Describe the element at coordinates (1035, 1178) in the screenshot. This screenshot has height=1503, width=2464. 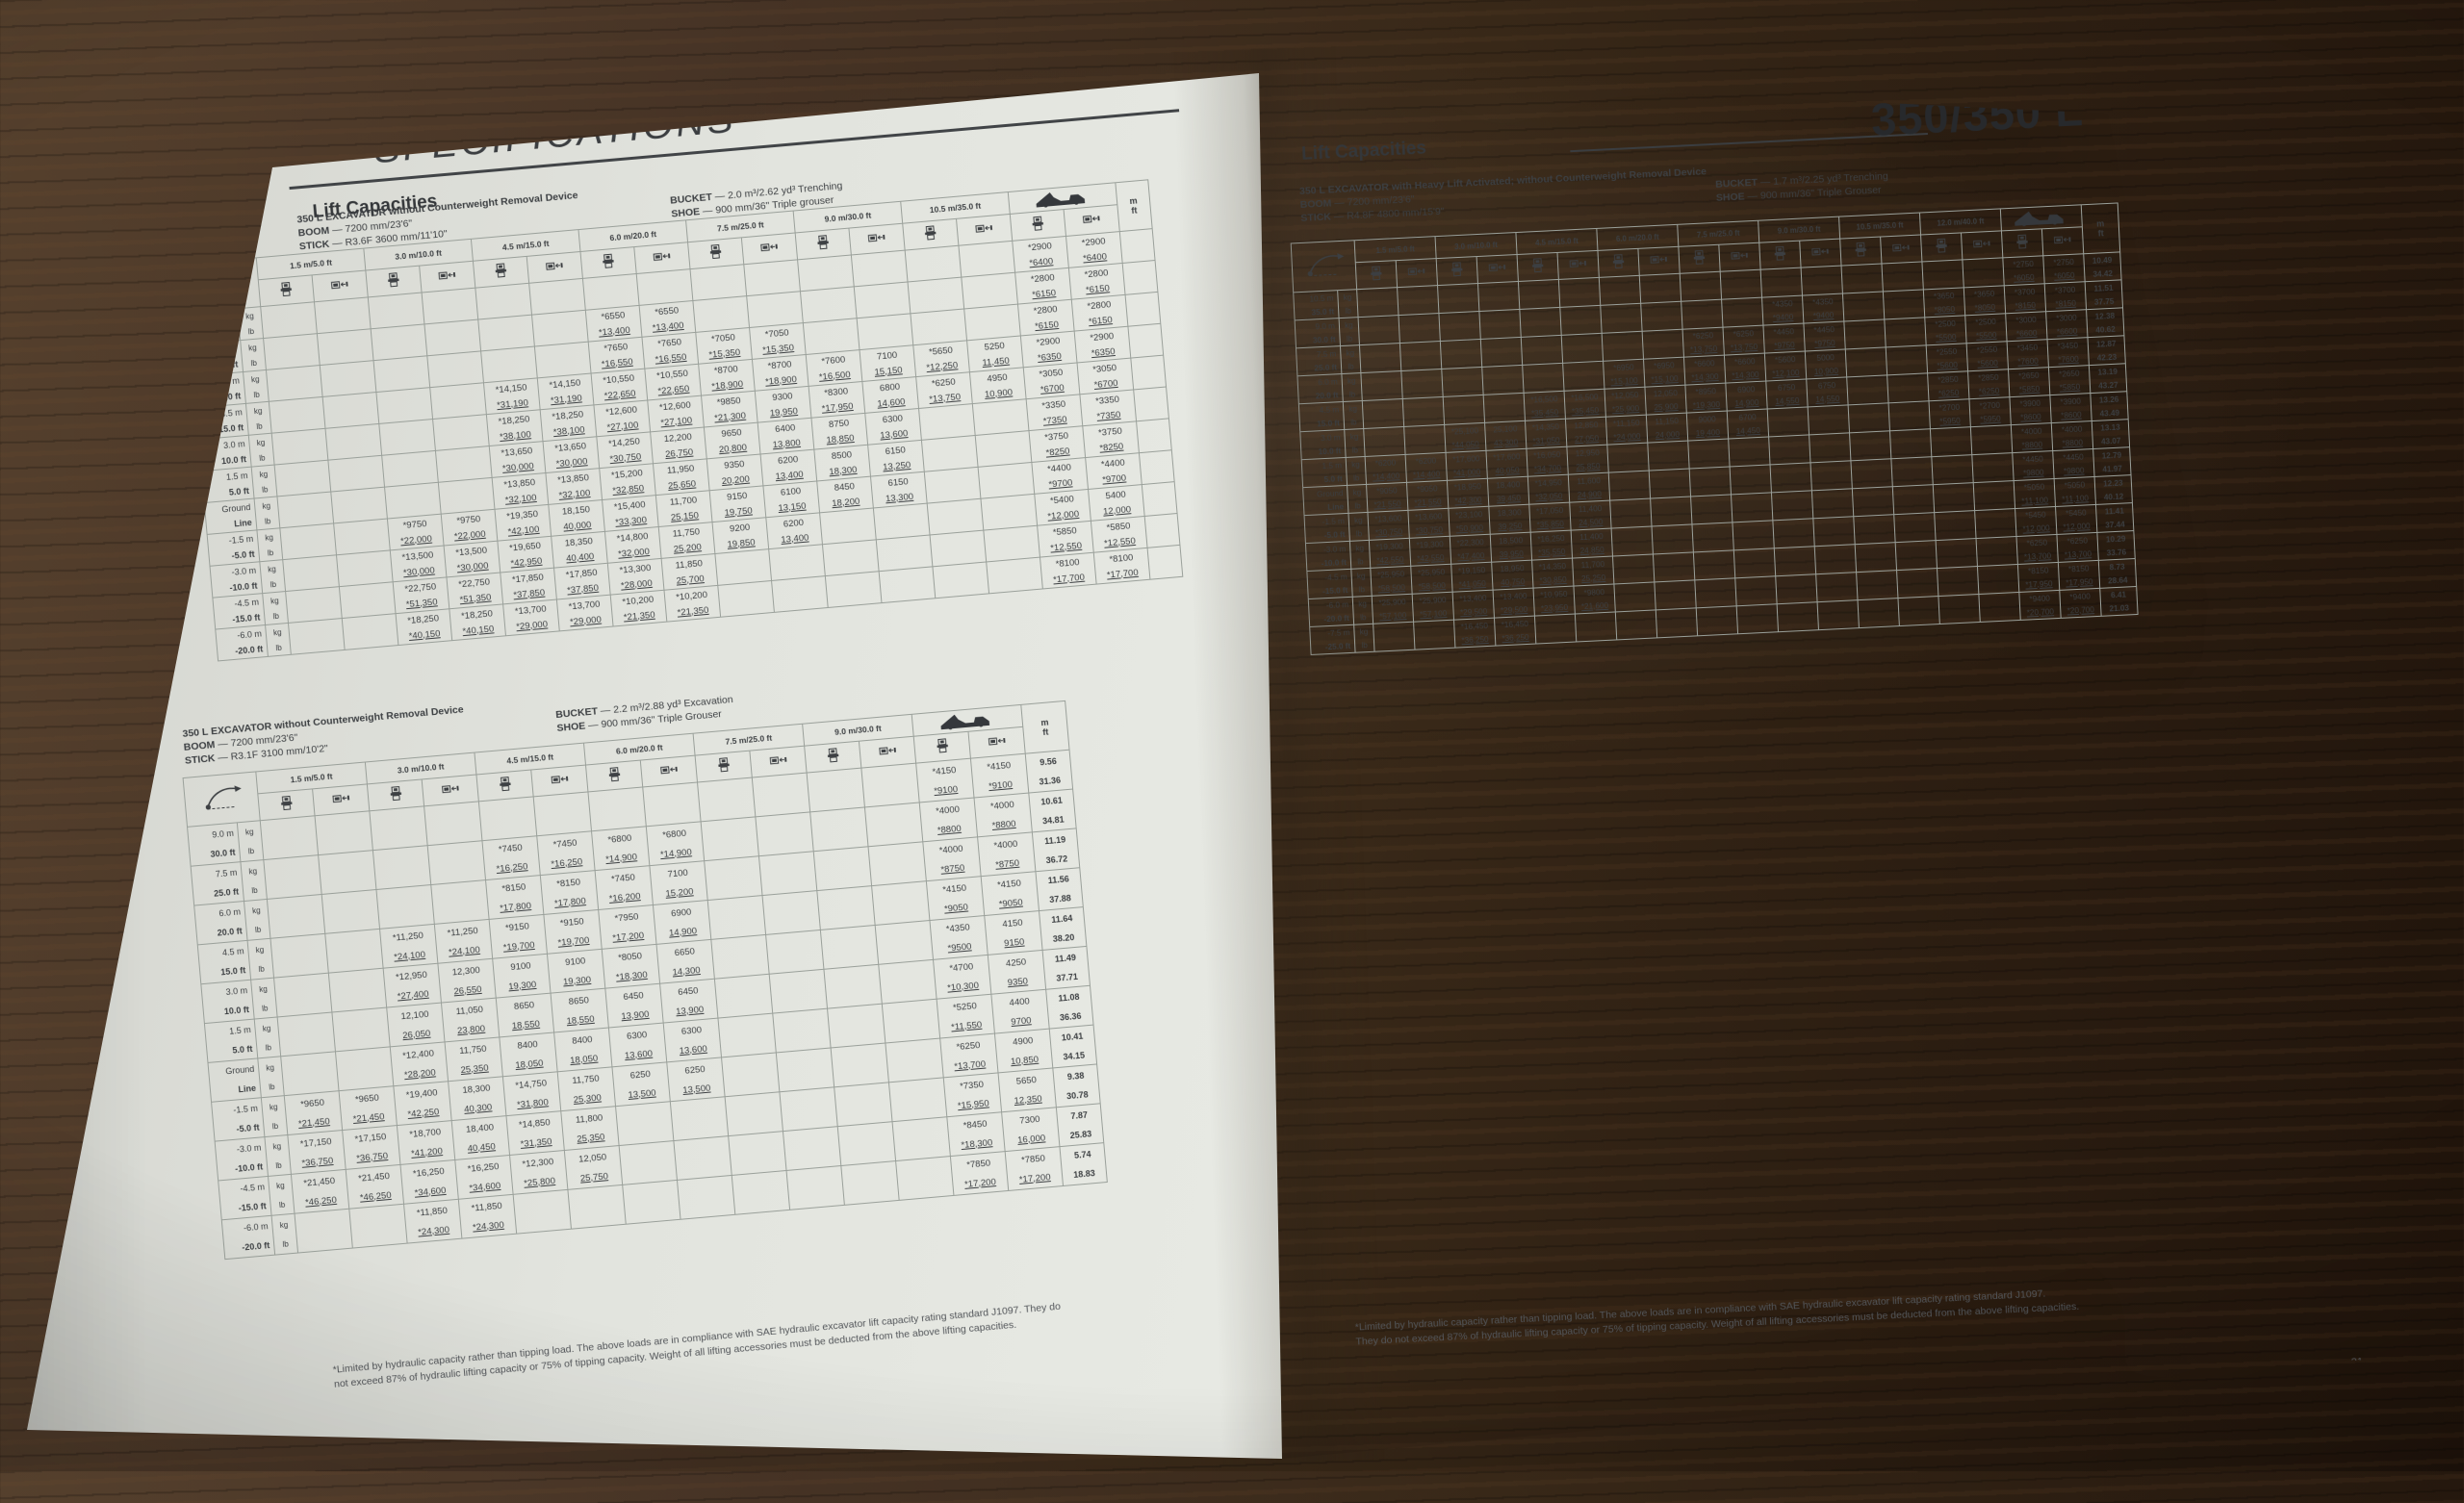
I see `capacity-cell: *17,200` at that location.